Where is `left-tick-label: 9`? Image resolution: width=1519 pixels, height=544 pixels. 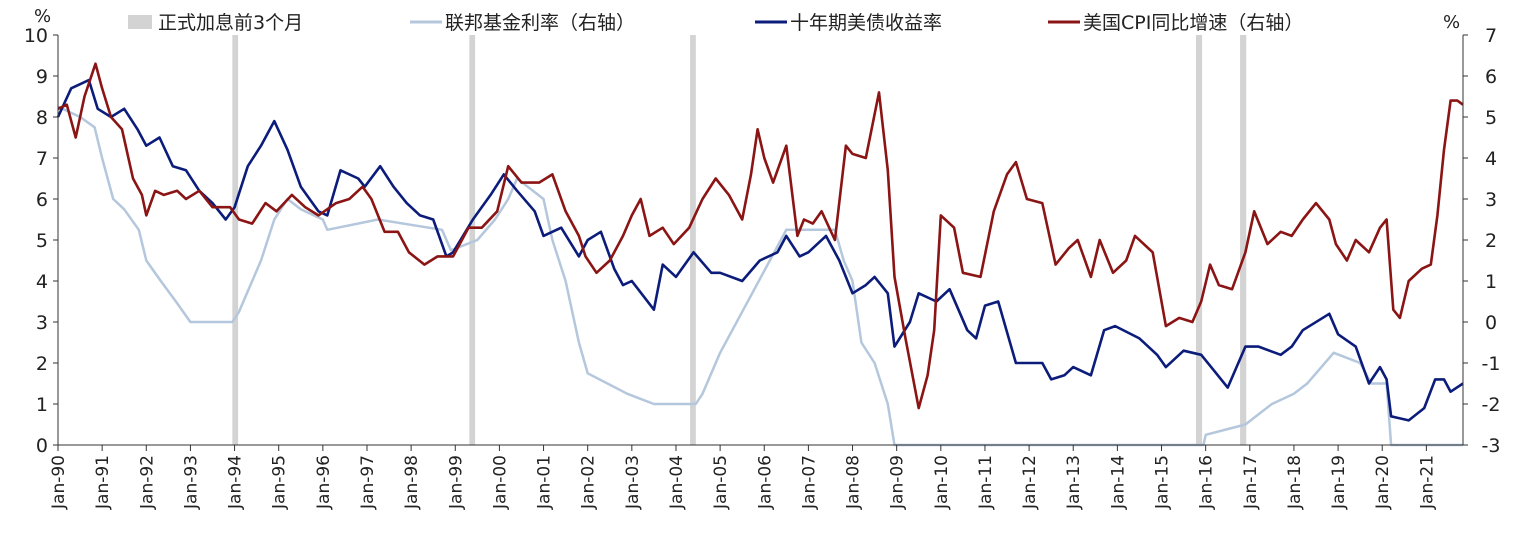 left-tick-label: 9 is located at coordinates (42, 77).